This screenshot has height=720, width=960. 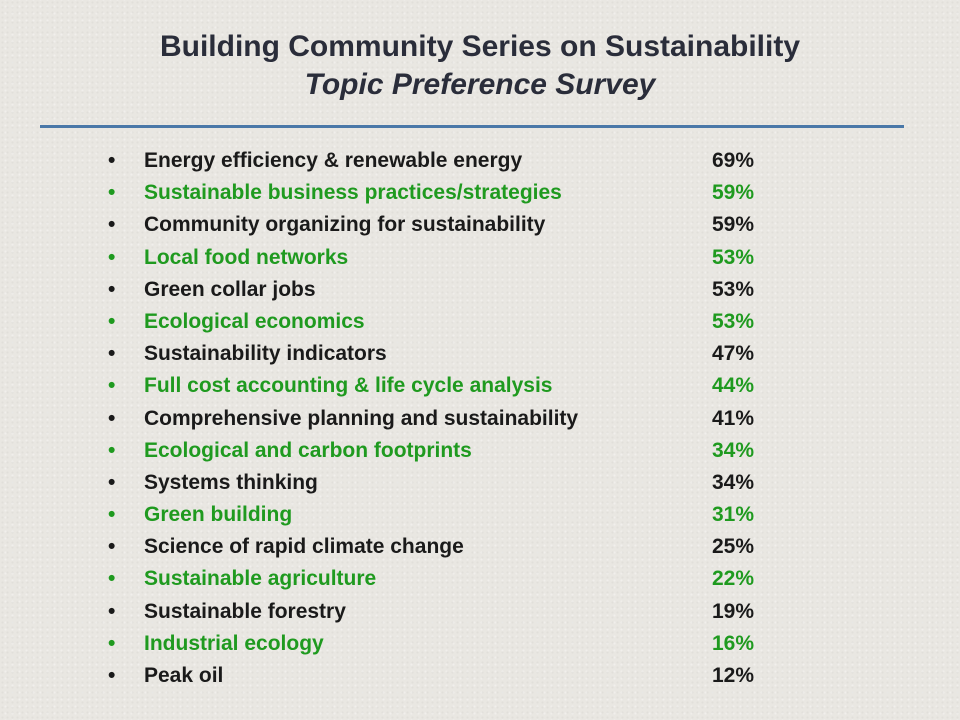 I want to click on topic-label: Ecological and carbon footprints, so click(x=308, y=450).